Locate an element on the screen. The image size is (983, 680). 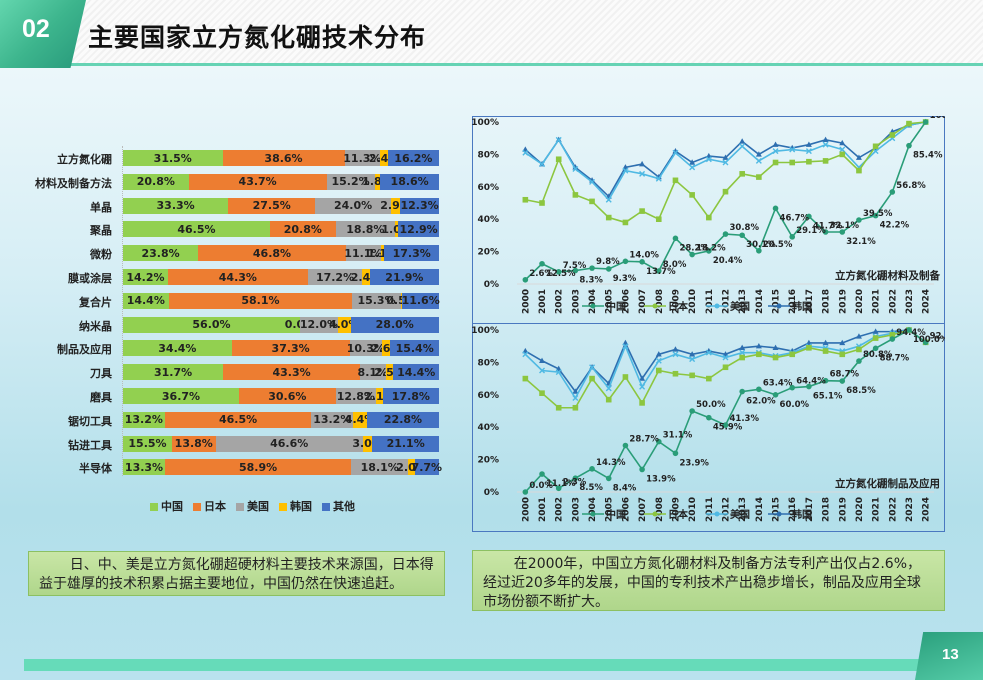
bar-data-label: 20.8% is located at coordinates (302, 229).